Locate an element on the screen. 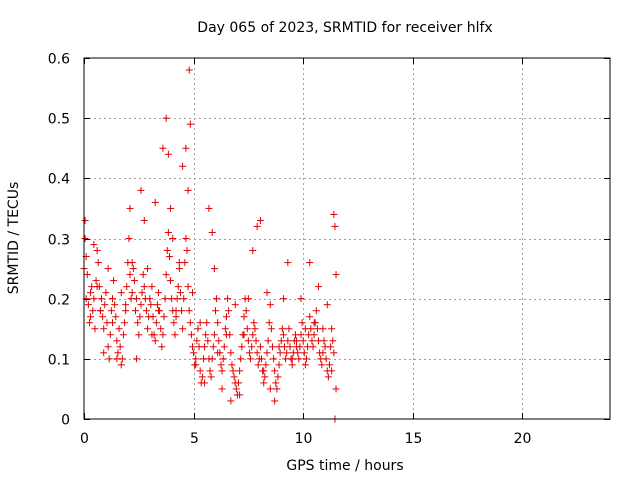 Image resolution: width=640 pixels, height=480 pixels. y-tick-label: 0.6 is located at coordinates (59, 60).